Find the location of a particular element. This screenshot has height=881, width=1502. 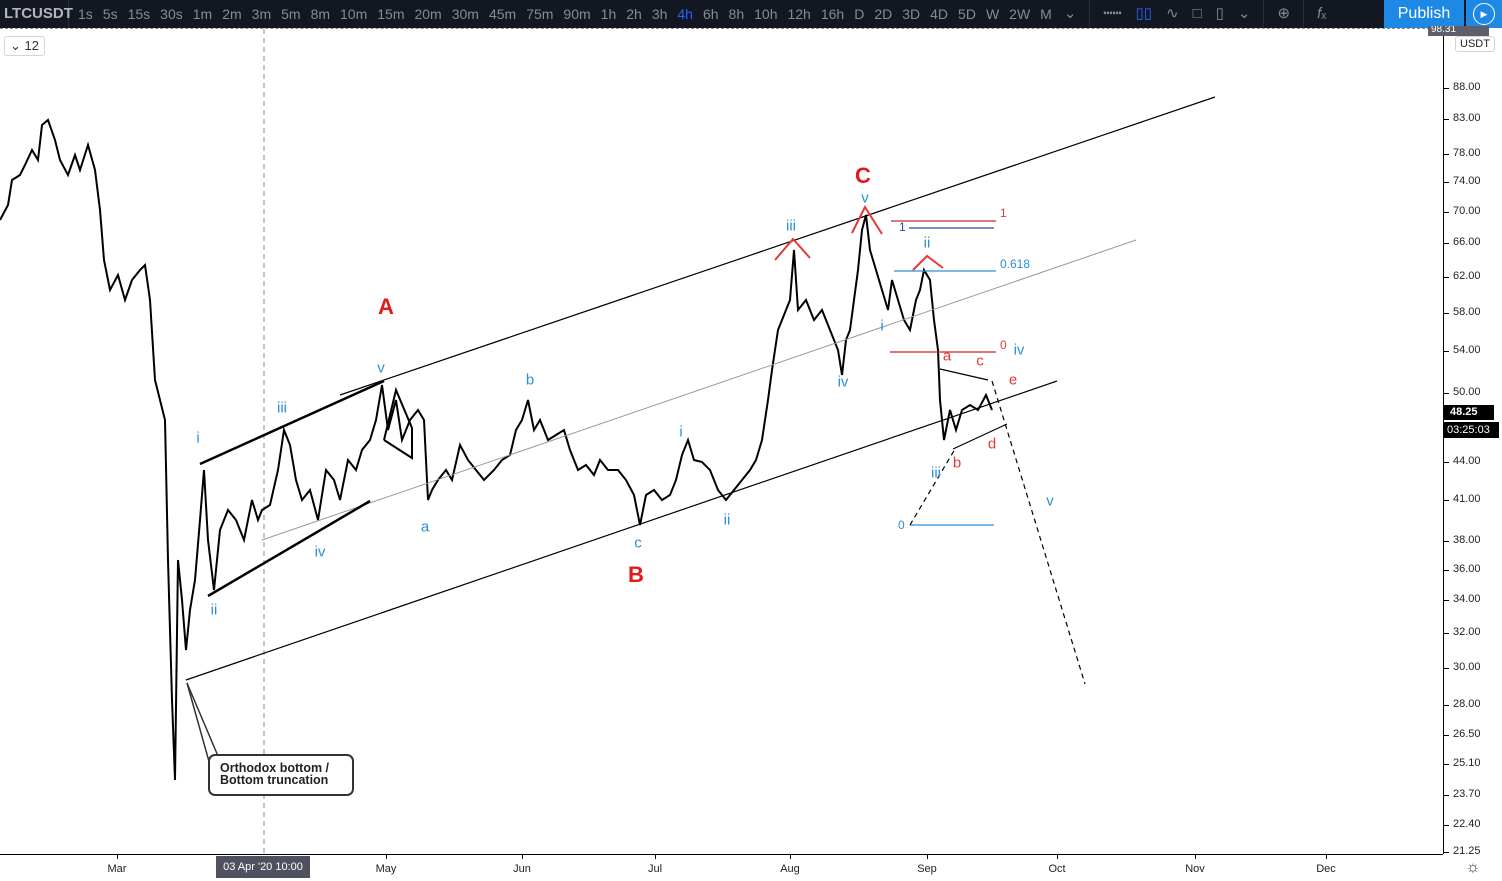

wave-label: A is located at coordinates (386, 306).